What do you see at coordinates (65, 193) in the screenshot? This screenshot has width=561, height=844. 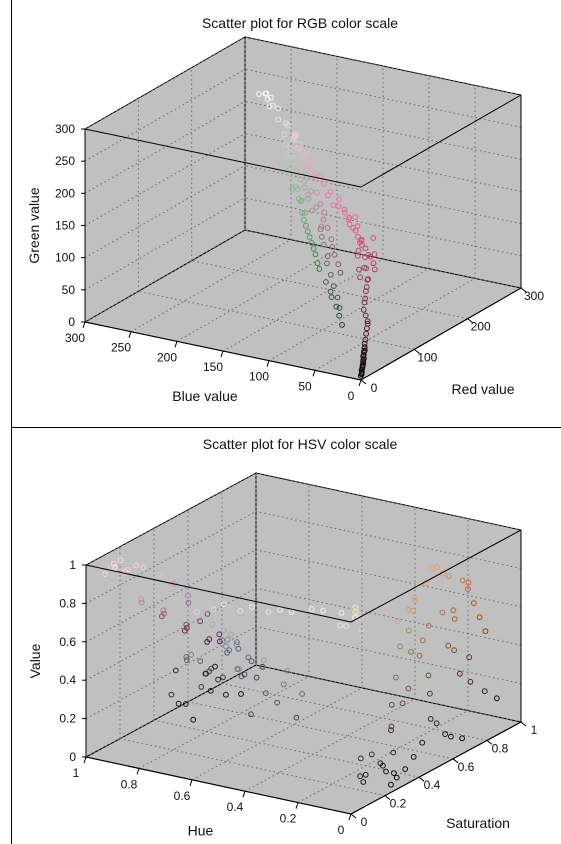 I see `z-tick-label: 200` at bounding box center [65, 193].